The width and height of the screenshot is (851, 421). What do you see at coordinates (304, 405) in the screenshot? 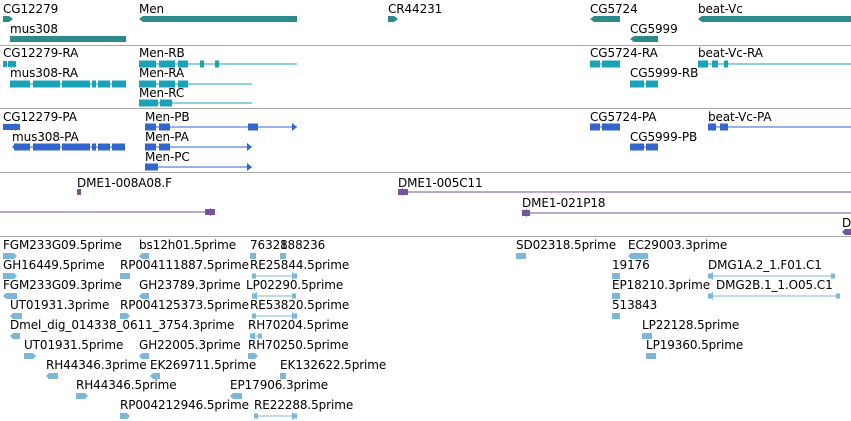
I see `feature-label-re22288-5prime: RE22288.5prime` at bounding box center [304, 405].